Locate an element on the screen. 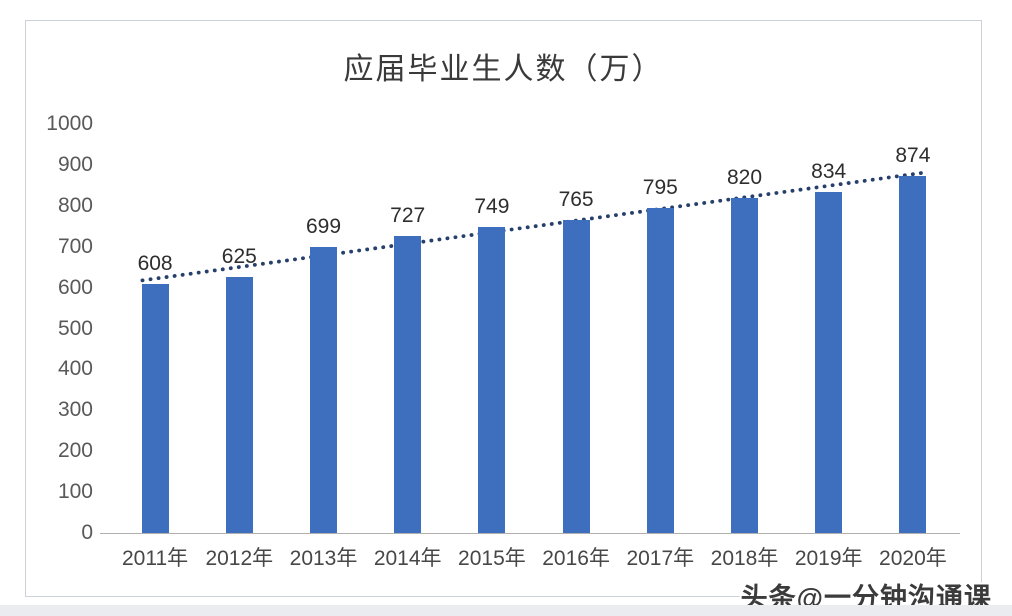 Image resolution: width=1012 pixels, height=616 pixels. data-label: 625 is located at coordinates (239, 257).